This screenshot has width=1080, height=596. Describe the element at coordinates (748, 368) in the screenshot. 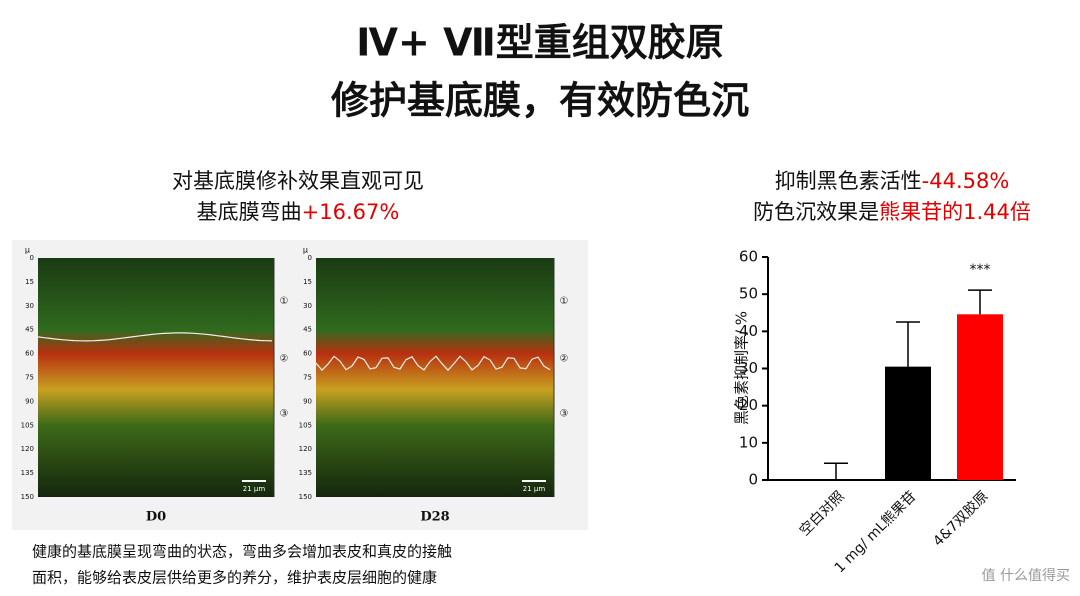

I see `y-tick-label: 30` at that location.